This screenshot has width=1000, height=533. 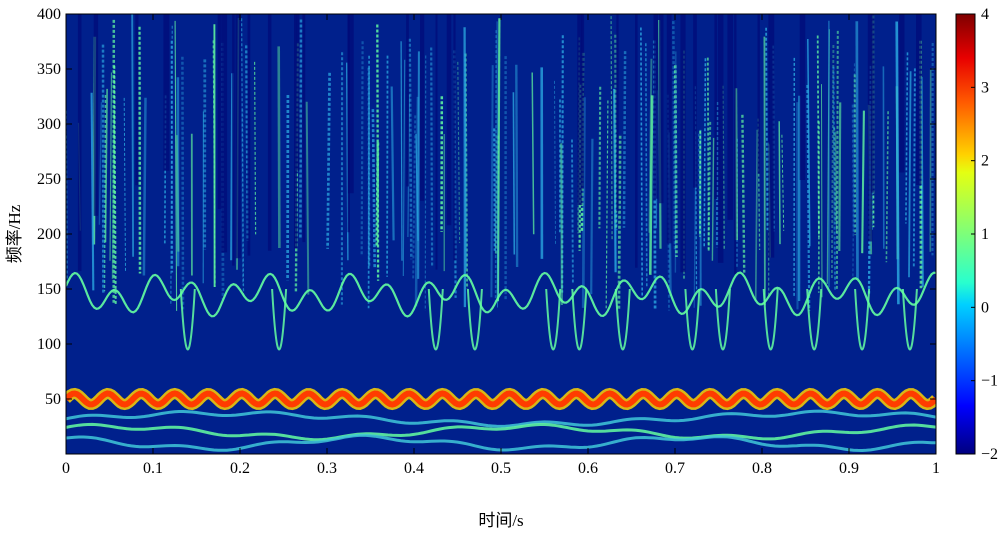 I want to click on x-tick-label: 0, so click(x=66, y=468).